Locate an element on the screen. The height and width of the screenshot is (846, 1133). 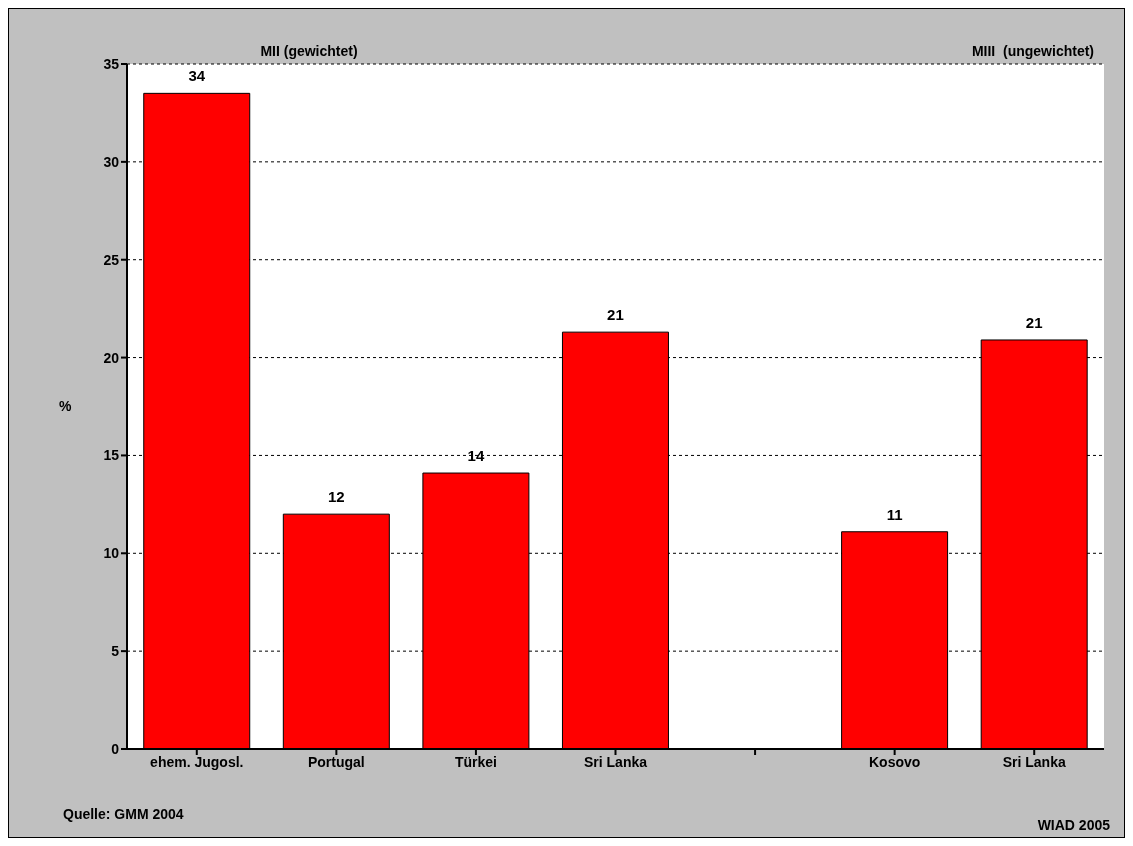
y-tick-label: 10 is located at coordinates (111, 553).